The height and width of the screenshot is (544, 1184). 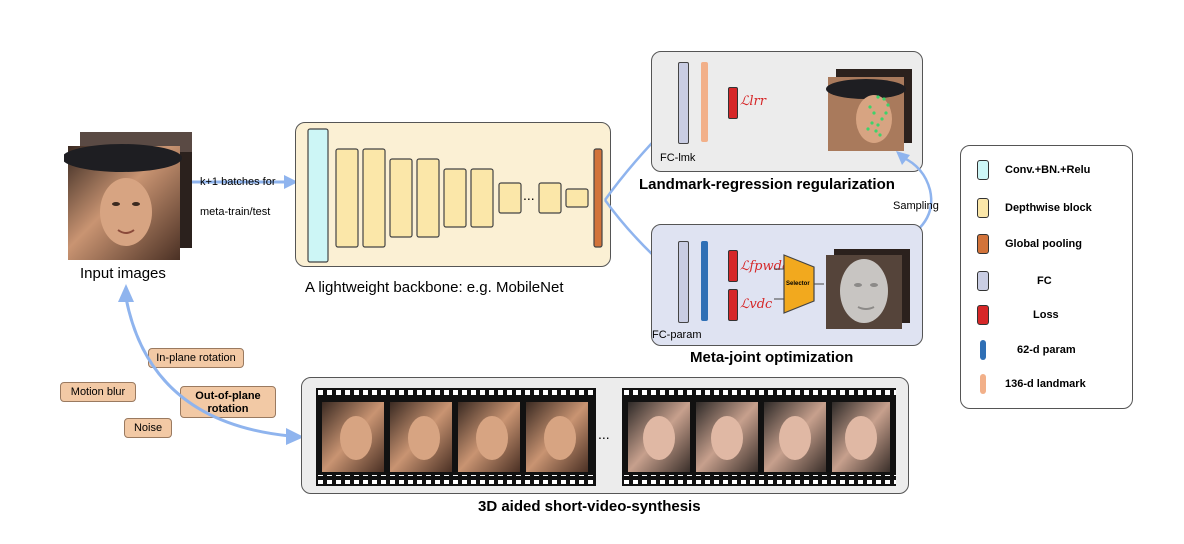 I want to click on chip-motion-blur: Motion blur, so click(x=98, y=392).